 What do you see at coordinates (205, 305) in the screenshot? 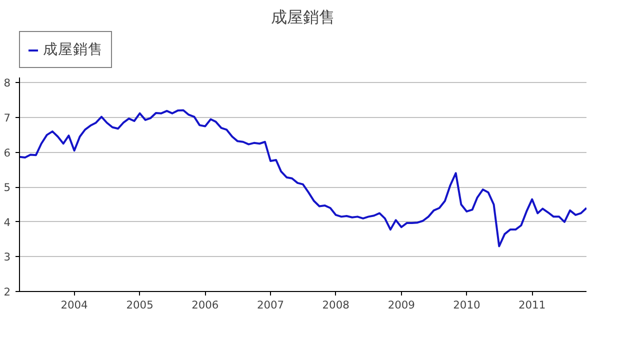
I see `x-tick-label: 2006` at bounding box center [205, 305].